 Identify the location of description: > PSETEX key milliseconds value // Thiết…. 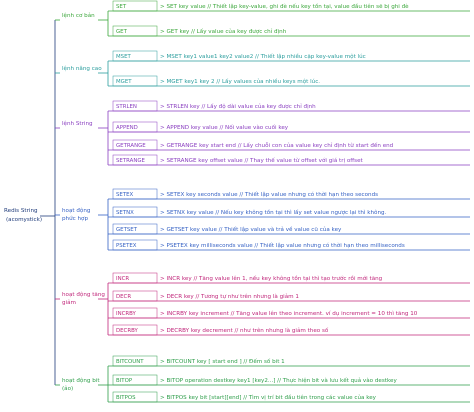
(282, 245).